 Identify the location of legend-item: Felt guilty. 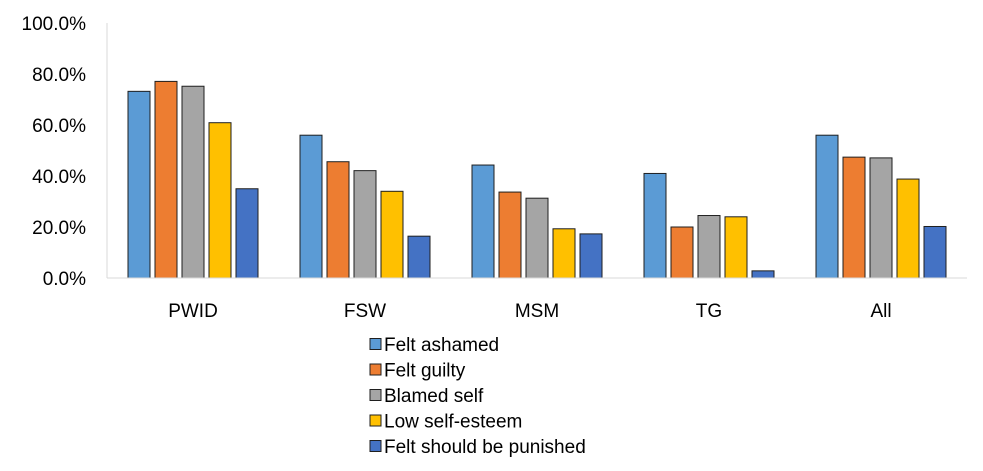
(417, 371).